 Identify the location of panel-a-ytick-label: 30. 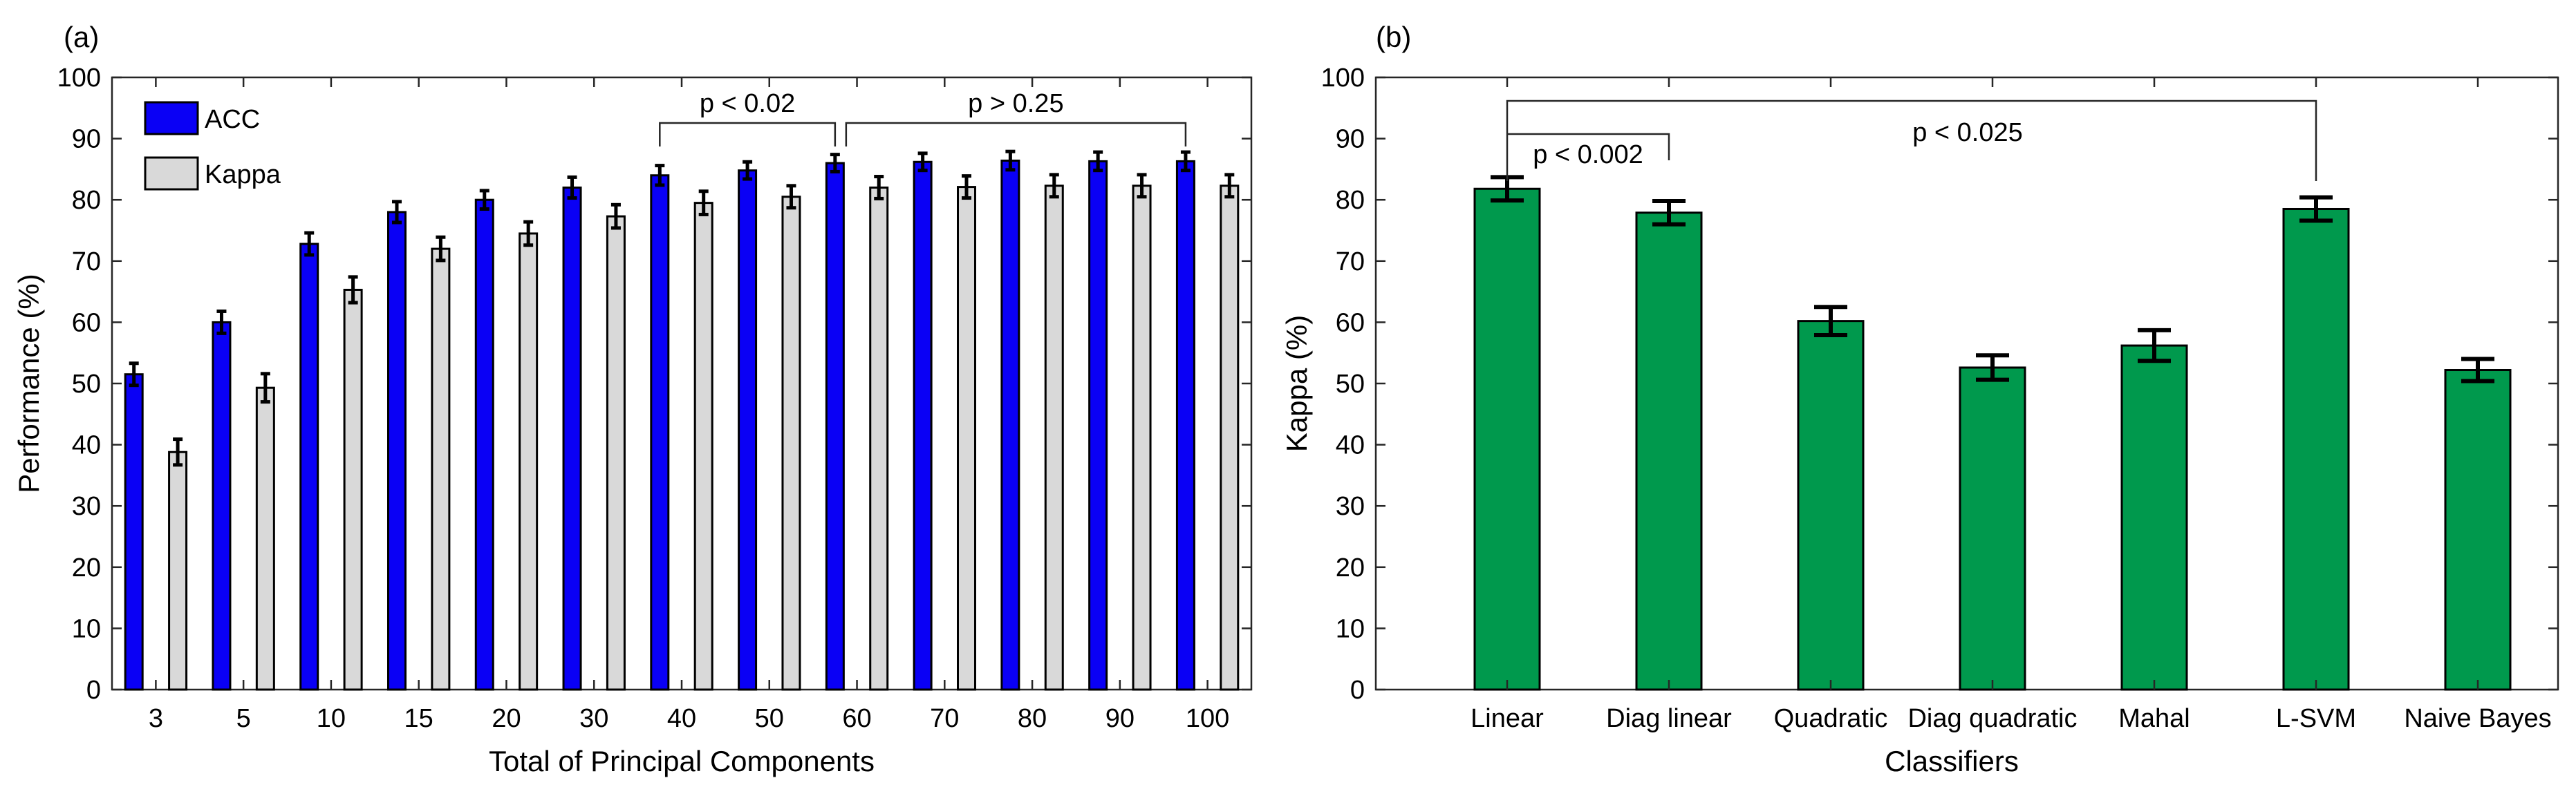
(86, 506).